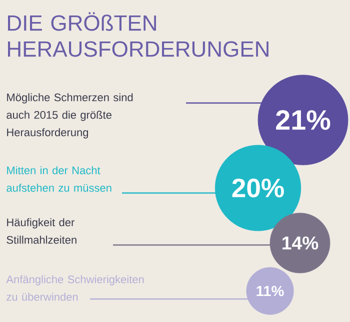 This screenshot has height=322, width=350. What do you see at coordinates (300, 243) in the screenshot?
I see `data-label: 14%` at bounding box center [300, 243].